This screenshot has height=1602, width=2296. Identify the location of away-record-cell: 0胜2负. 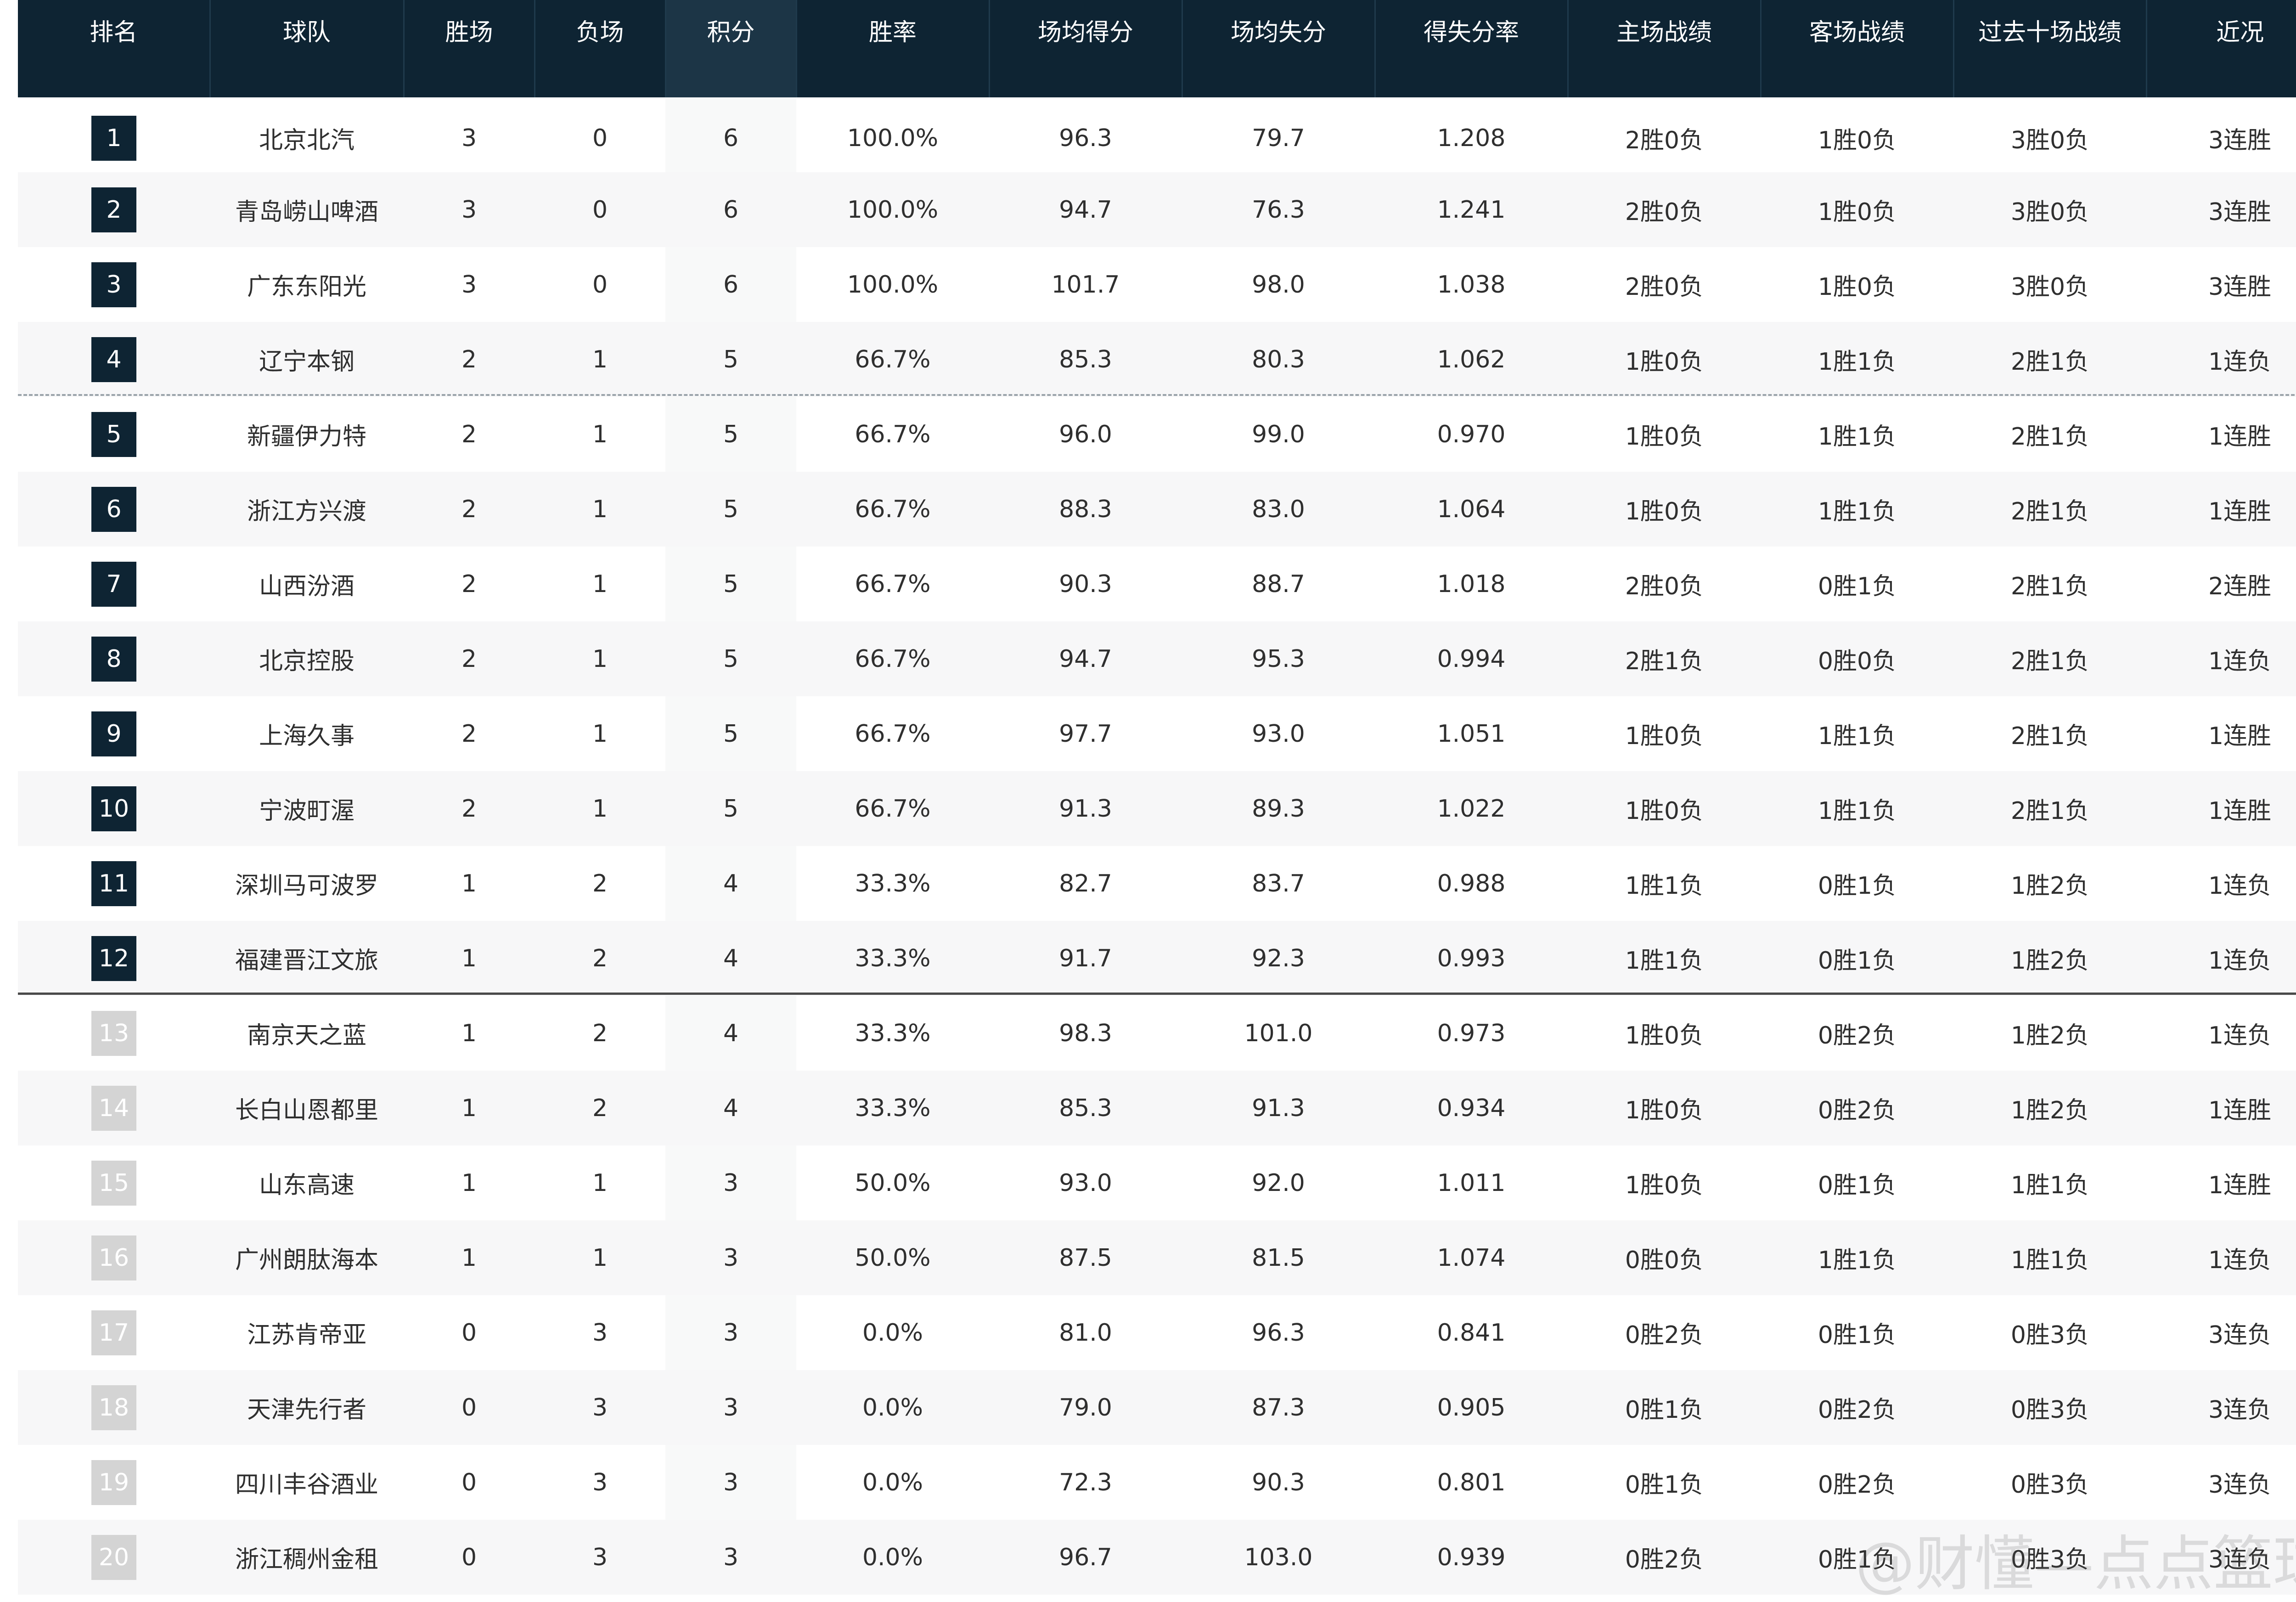
(1857, 1407).